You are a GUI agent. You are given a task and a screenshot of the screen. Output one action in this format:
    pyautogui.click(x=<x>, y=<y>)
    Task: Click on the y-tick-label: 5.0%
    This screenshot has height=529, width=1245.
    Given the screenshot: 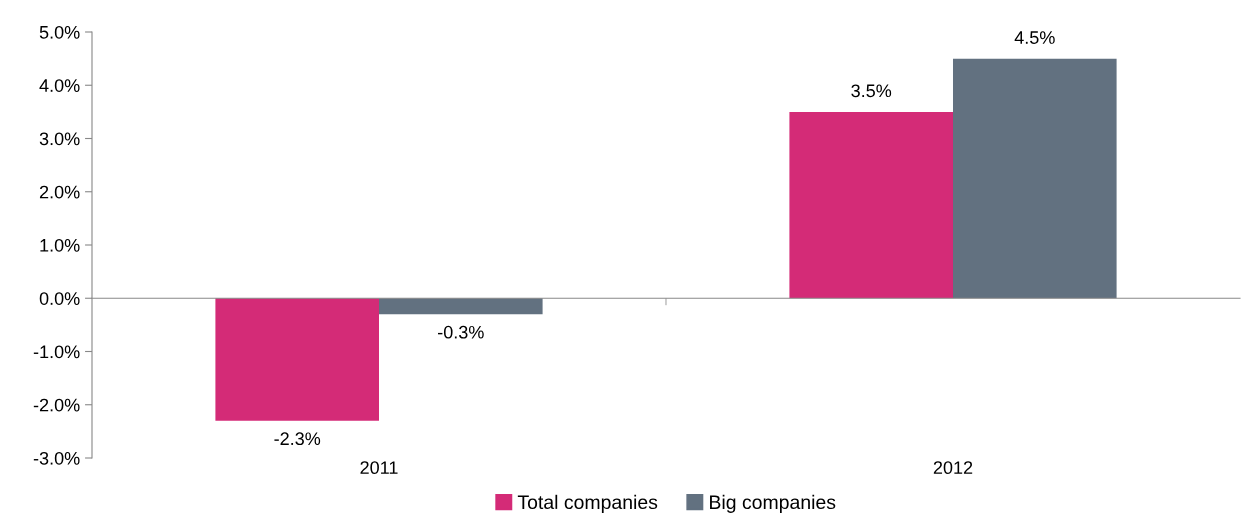 What is the action you would take?
    pyautogui.click(x=59, y=32)
    